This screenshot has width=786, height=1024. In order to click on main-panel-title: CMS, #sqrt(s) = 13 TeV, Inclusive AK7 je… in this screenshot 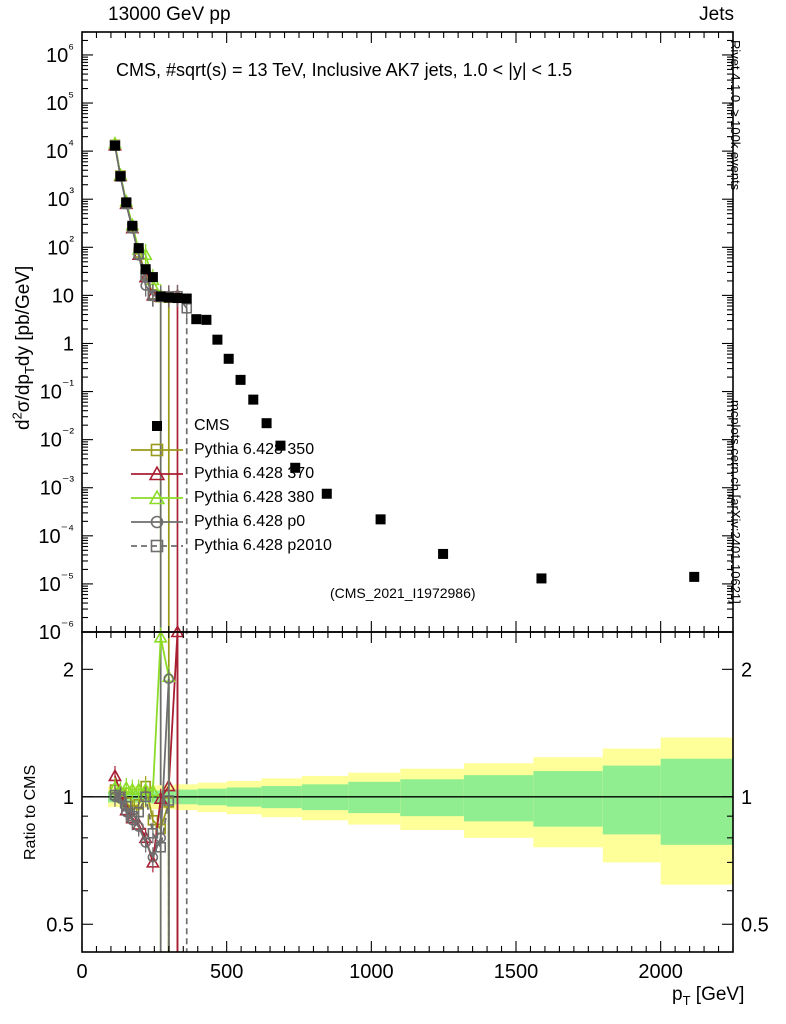, I will do `click(344, 70)`.